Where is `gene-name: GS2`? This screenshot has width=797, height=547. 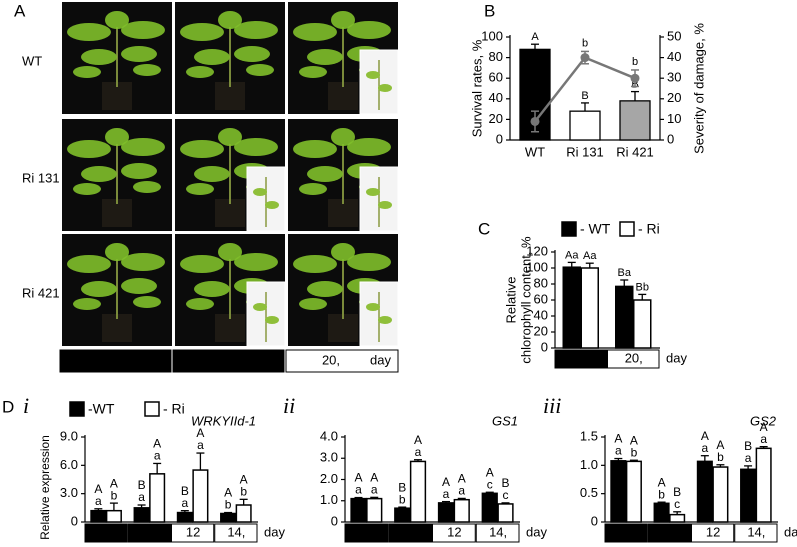 gene-name: GS2 is located at coordinates (763, 420).